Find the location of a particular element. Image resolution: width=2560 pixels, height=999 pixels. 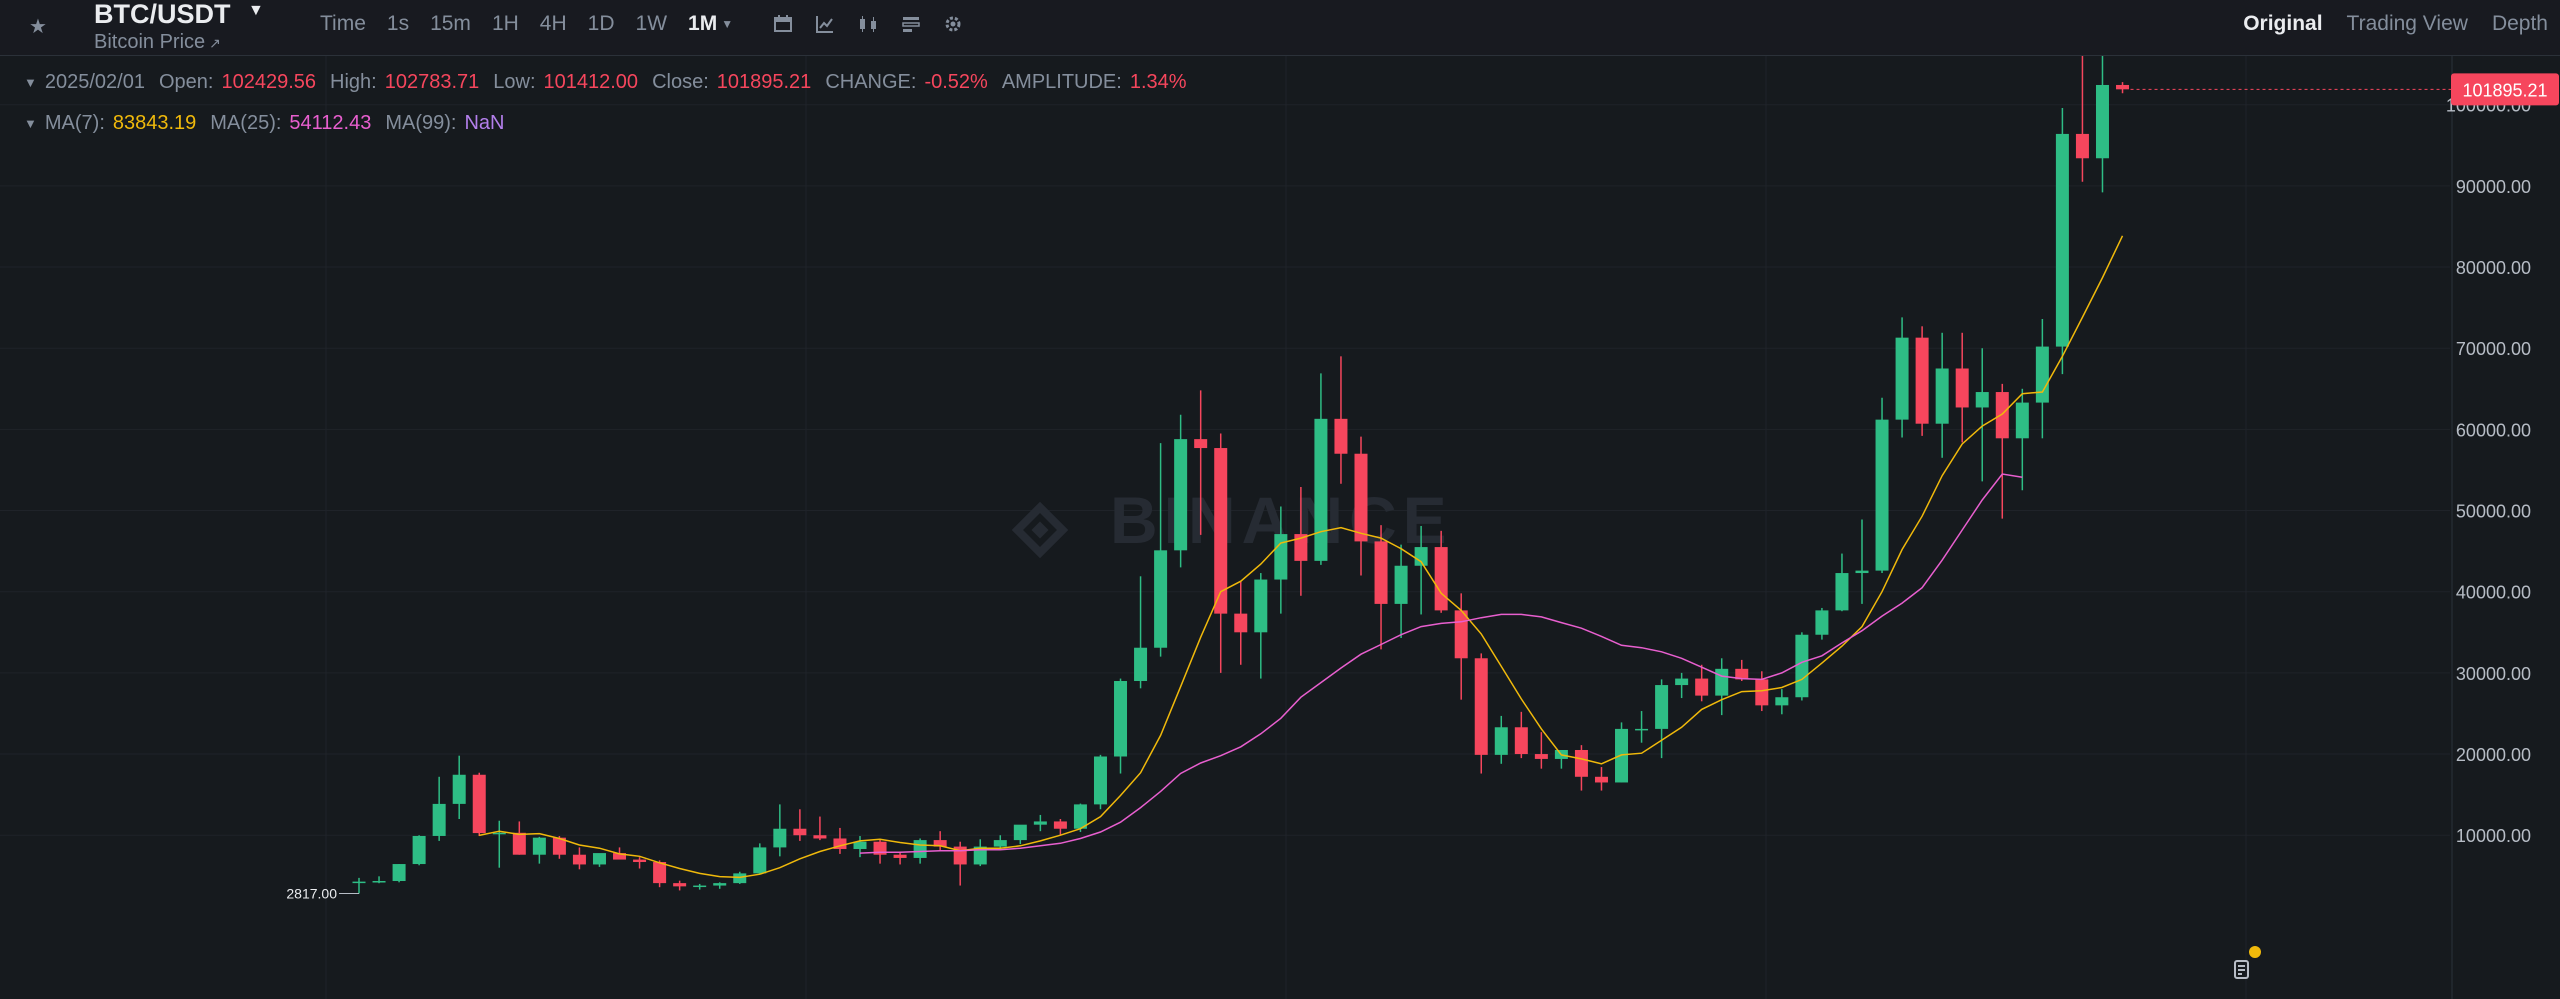

view-switcher: Original Trading View Depth is located at coordinates (2383, 24).